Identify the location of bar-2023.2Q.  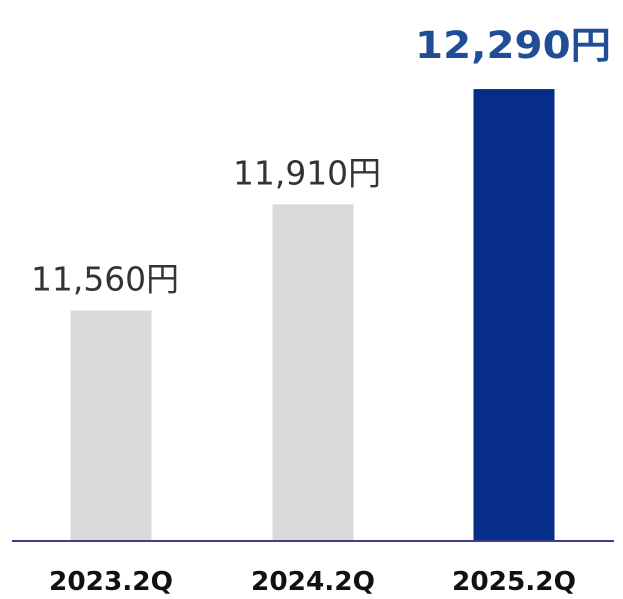
(111, 425).